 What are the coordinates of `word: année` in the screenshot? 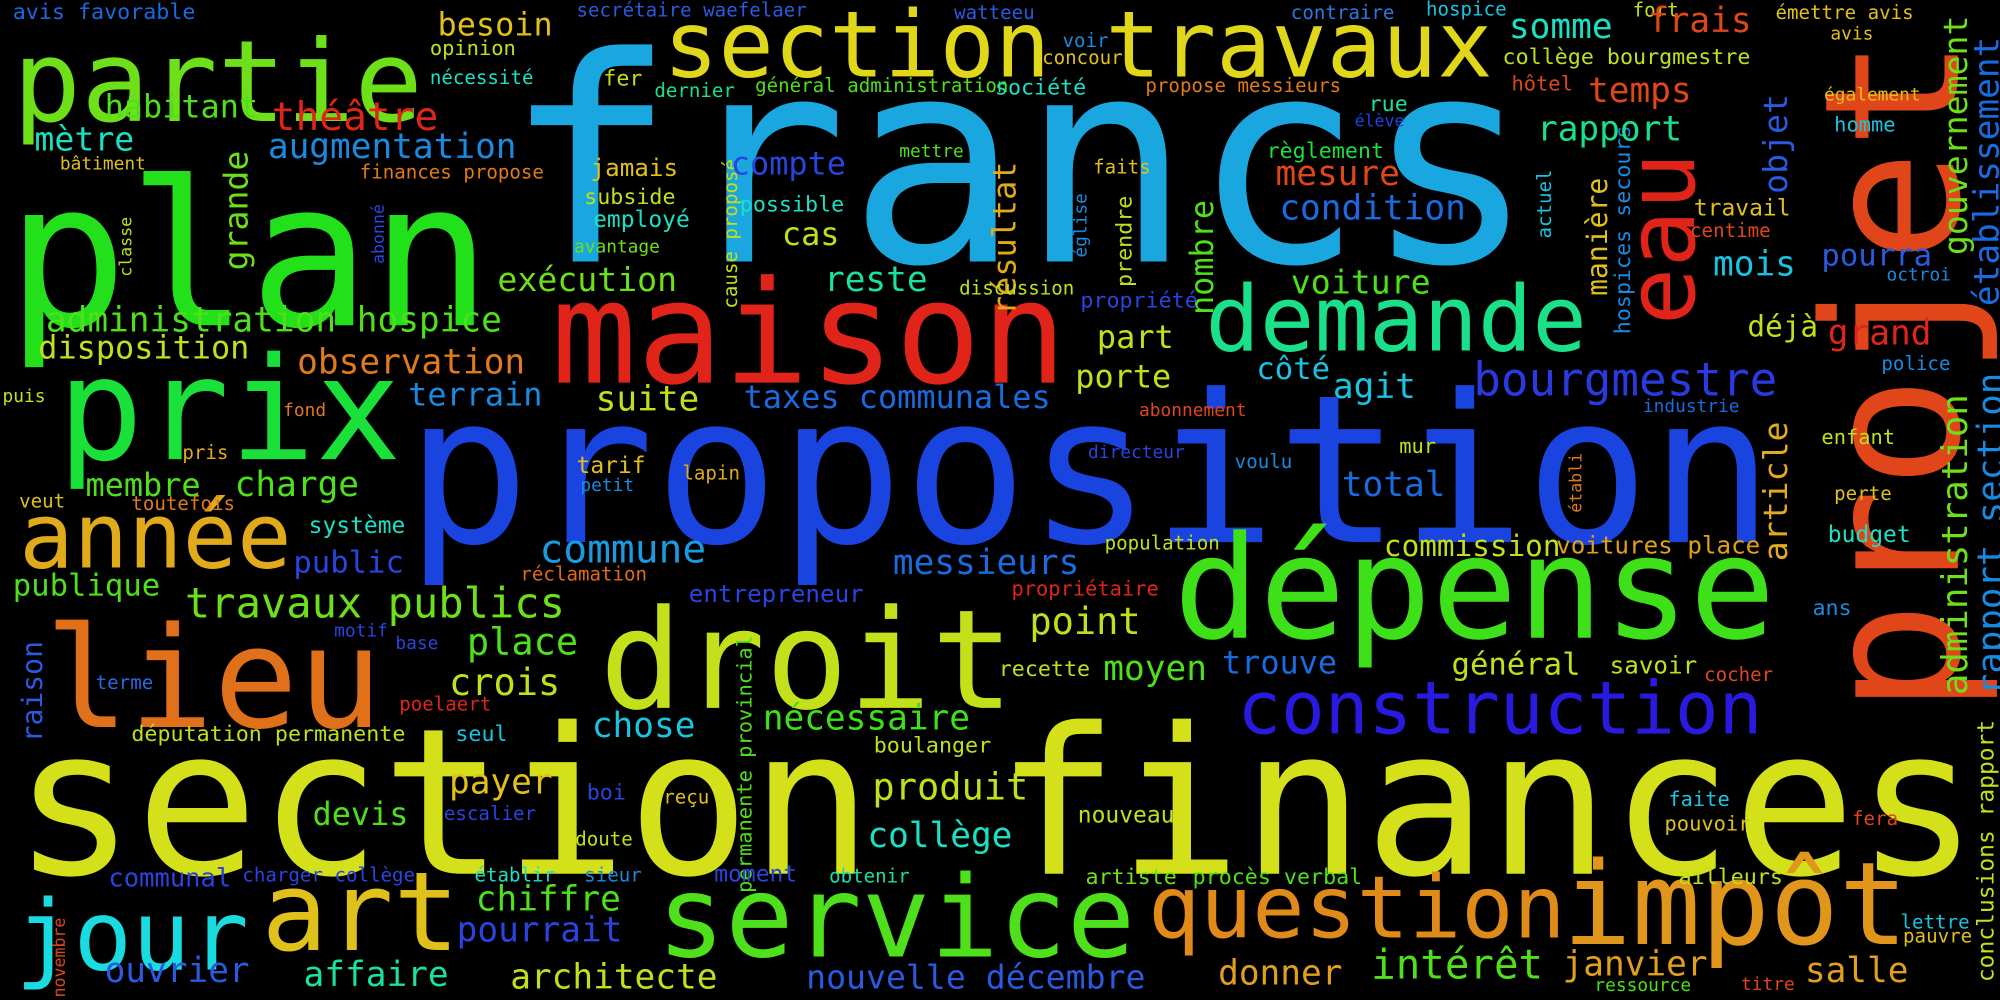 It's located at (155, 537).